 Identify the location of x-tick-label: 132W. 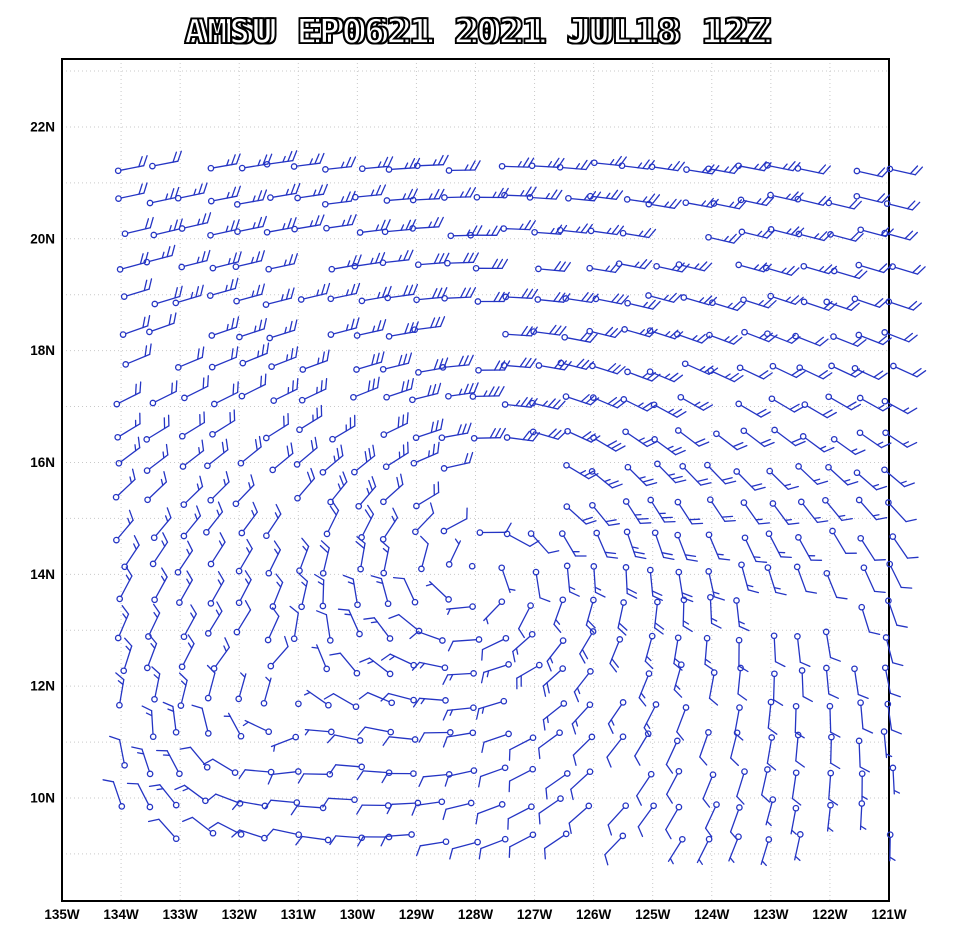
(240, 914).